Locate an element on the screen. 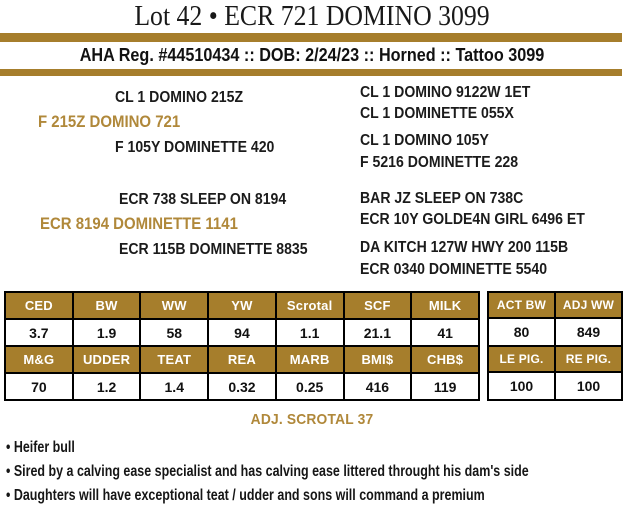 This screenshot has width=624, height=512. epd-value-cell: 70 is located at coordinates (39, 386).